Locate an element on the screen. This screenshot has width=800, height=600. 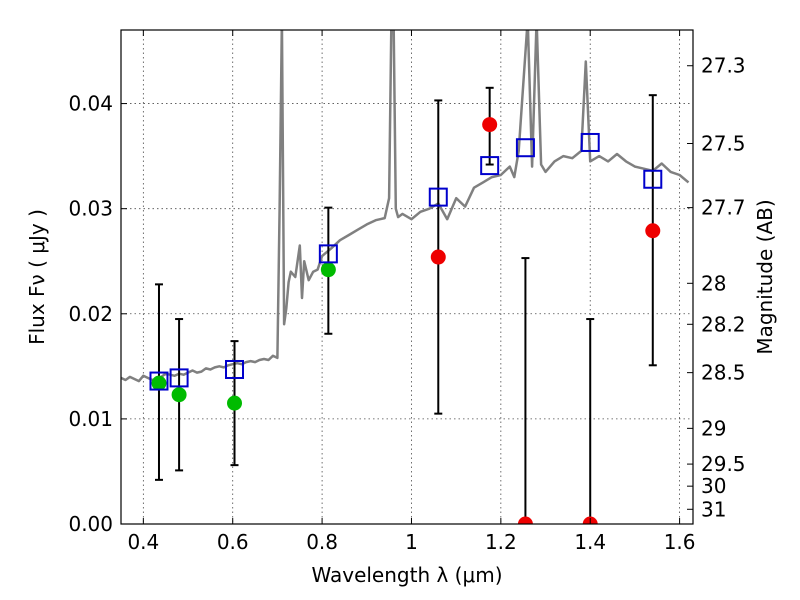
y2-tick-label: 27.3 is located at coordinates (723, 66).